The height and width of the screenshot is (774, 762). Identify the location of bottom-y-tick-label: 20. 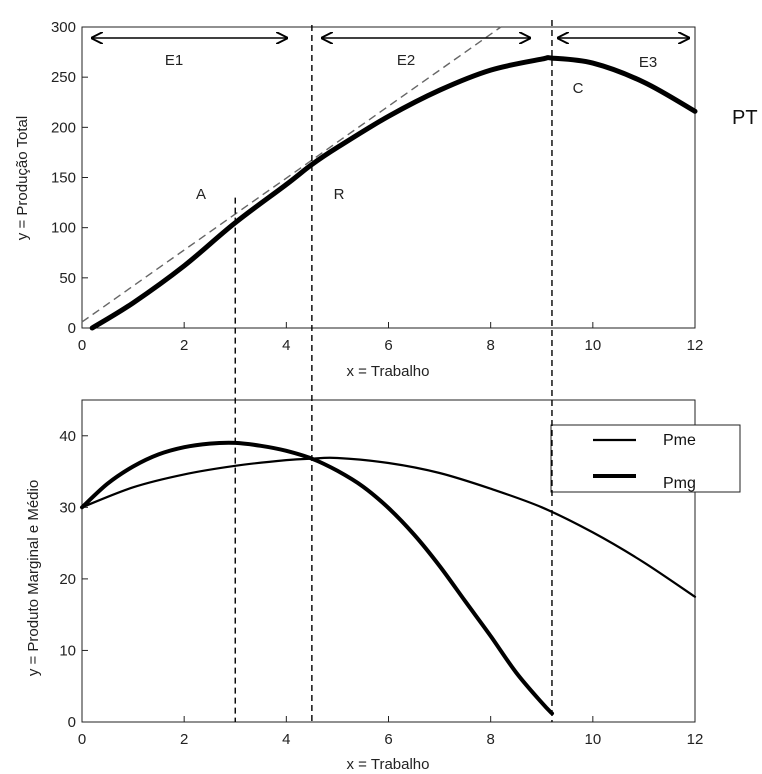
(67, 579).